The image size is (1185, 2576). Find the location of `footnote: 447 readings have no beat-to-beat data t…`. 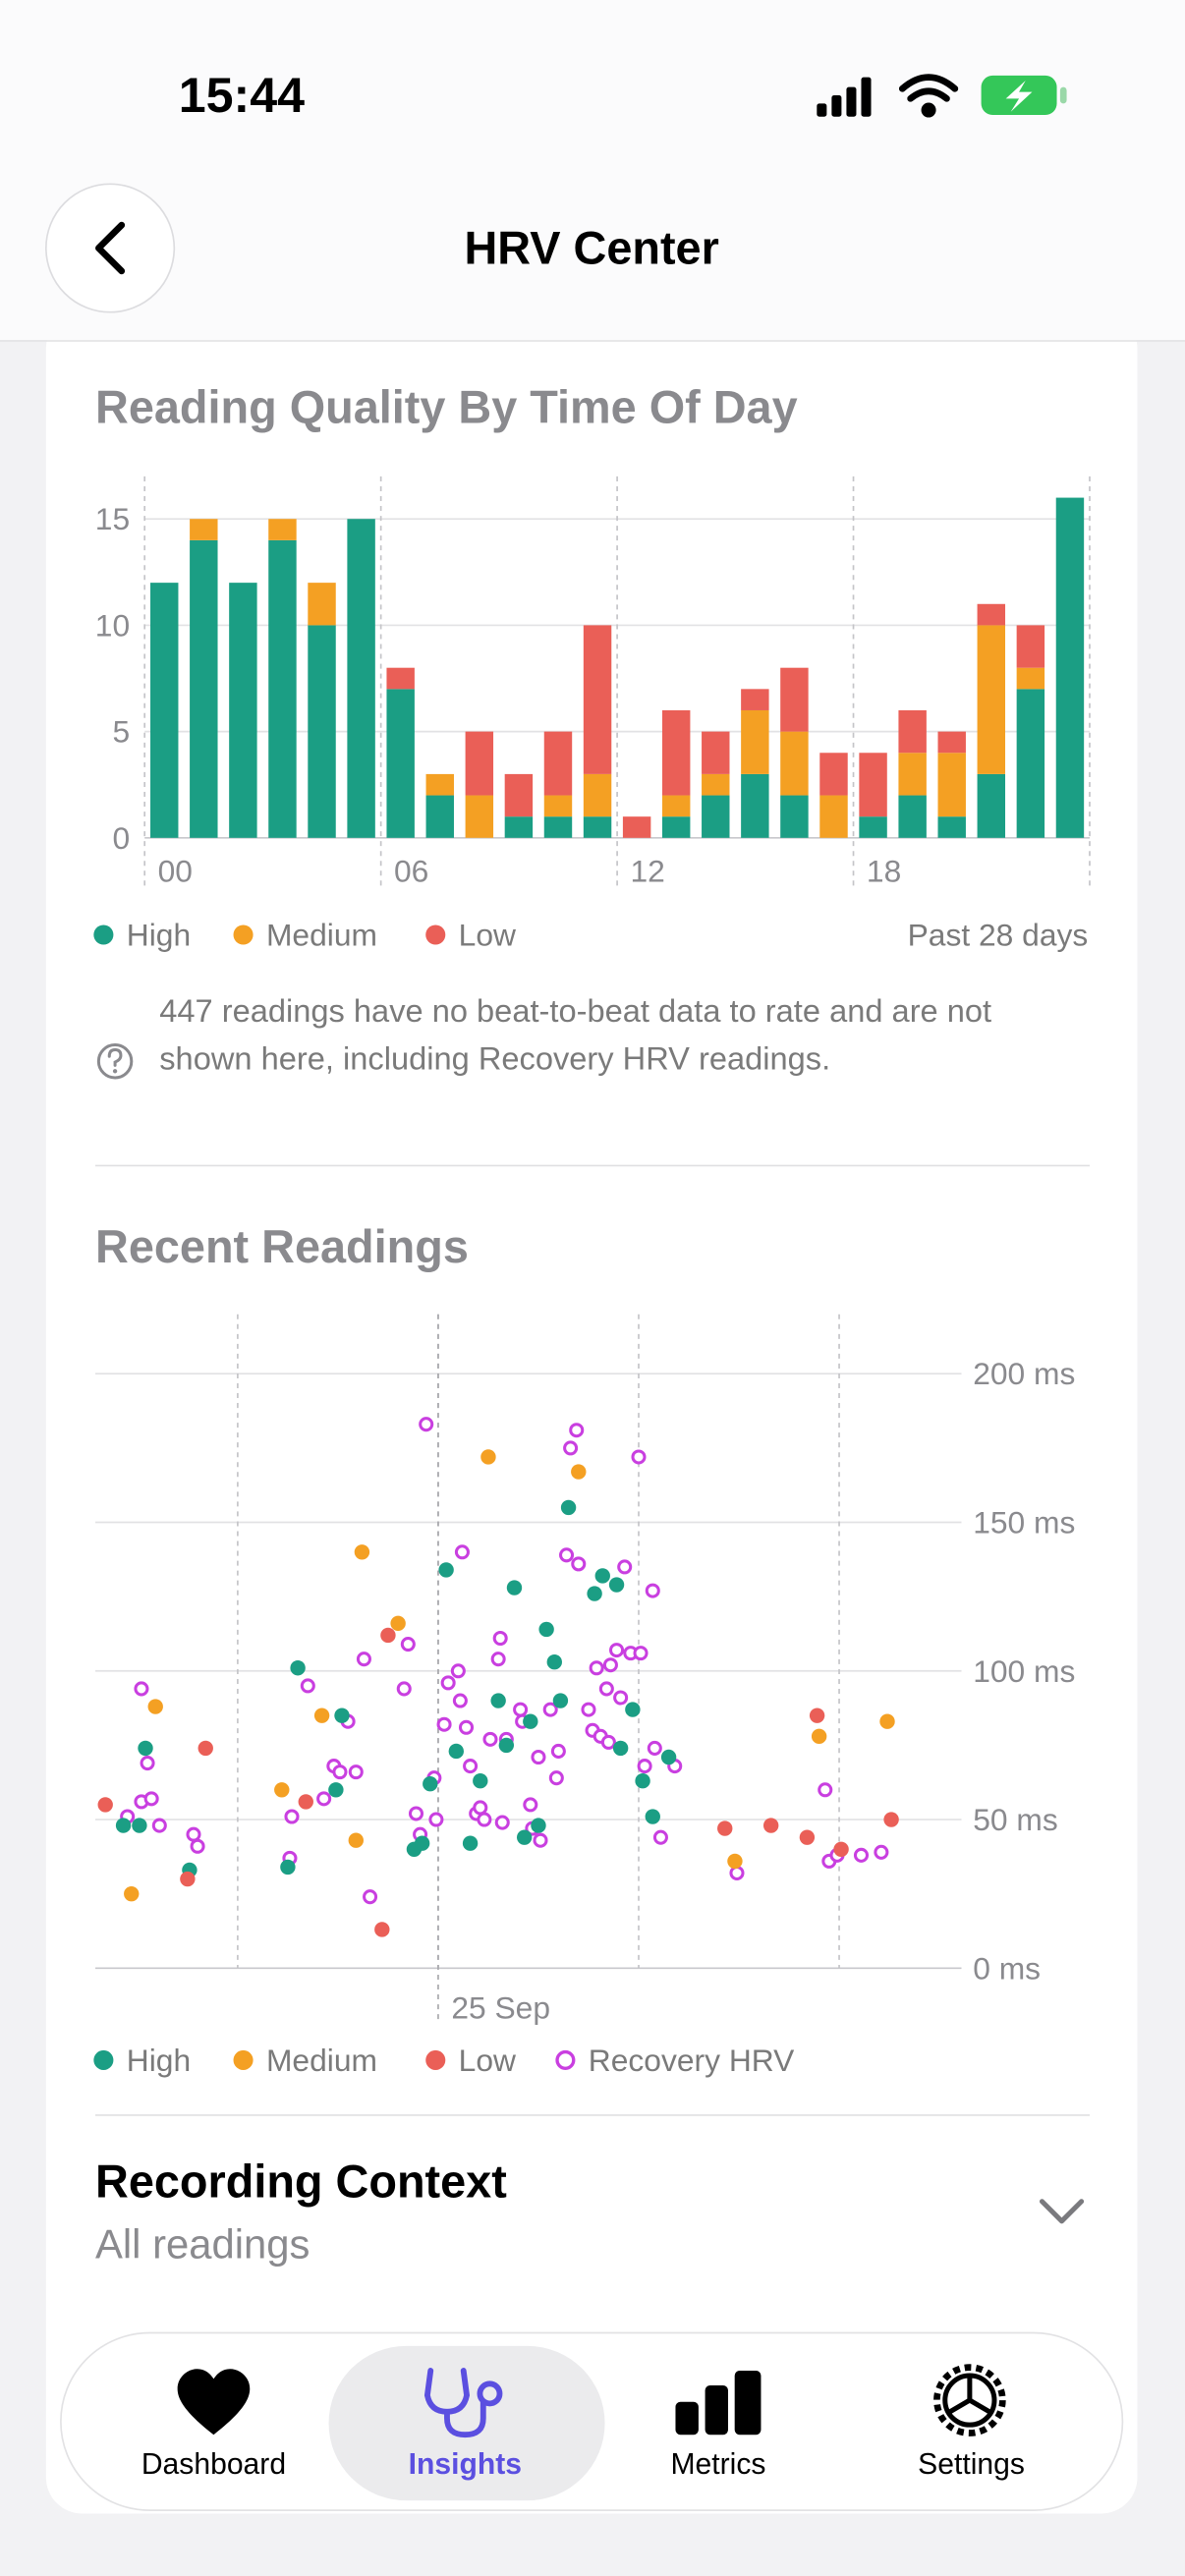

footnote: 447 readings have no beat-to-beat data t… is located at coordinates (575, 1035).